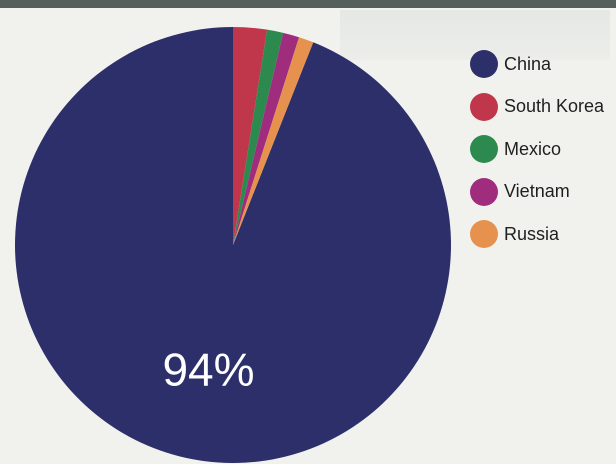 The width and height of the screenshot is (616, 464). What do you see at coordinates (554, 106) in the screenshot?
I see `legend-label: South Korea` at bounding box center [554, 106].